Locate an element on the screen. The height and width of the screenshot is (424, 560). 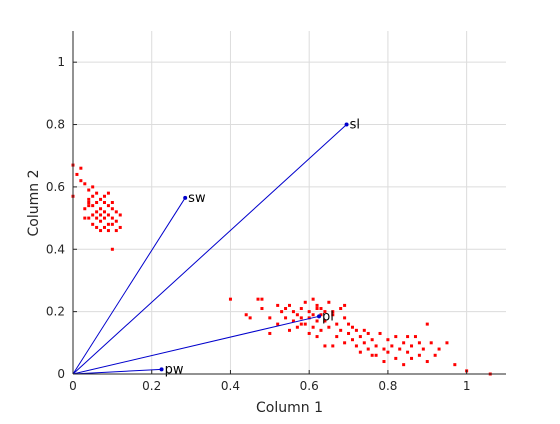
vector-line-pl is located at coordinates (196, 345).